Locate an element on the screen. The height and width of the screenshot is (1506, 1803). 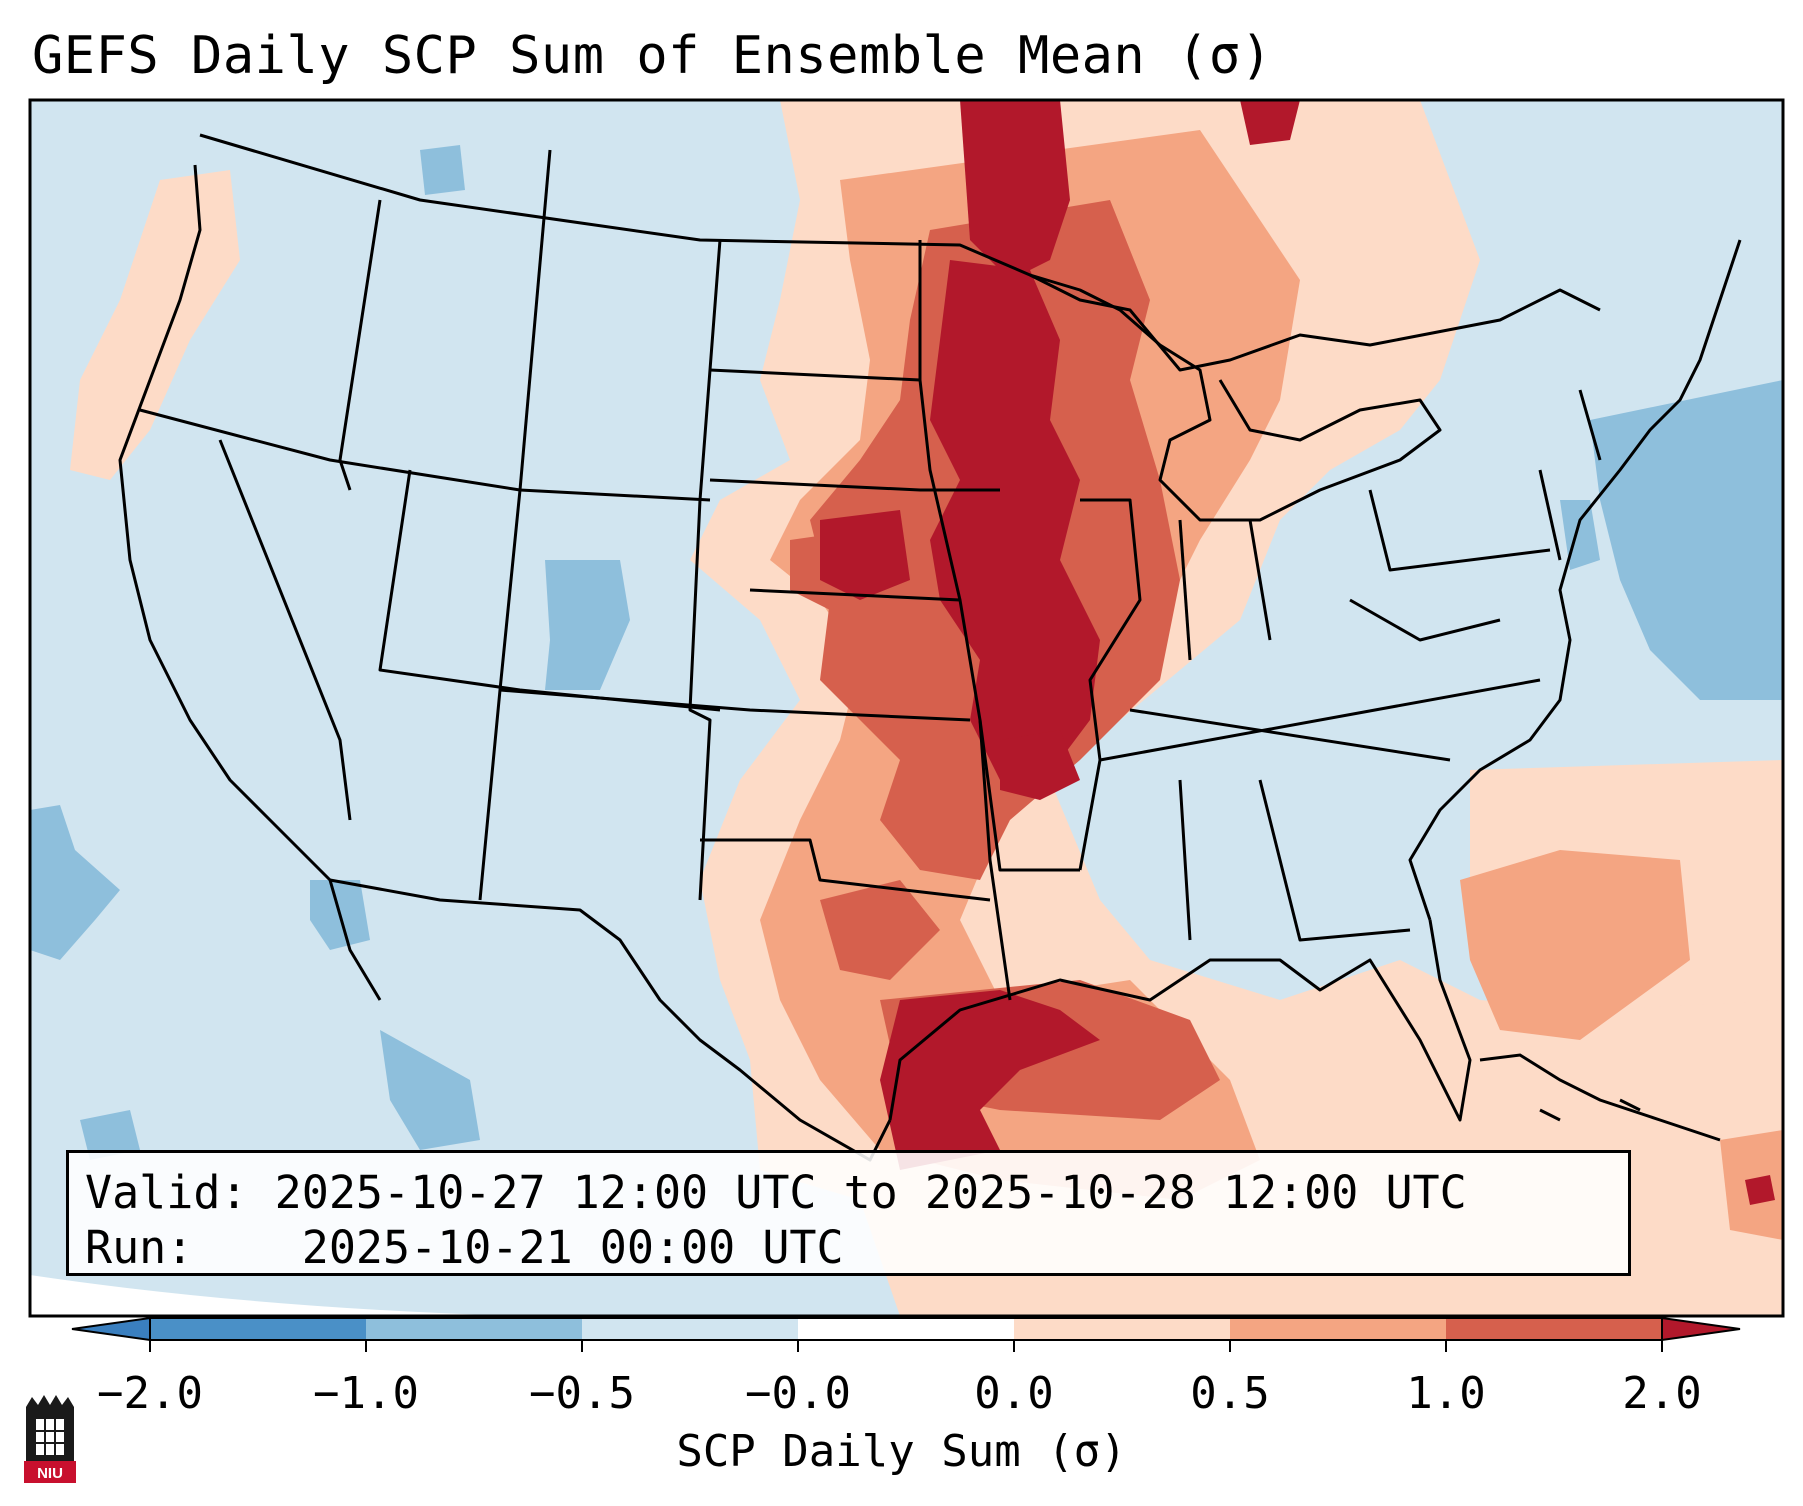
logo-text: NIU is located at coordinates (50, 1473).